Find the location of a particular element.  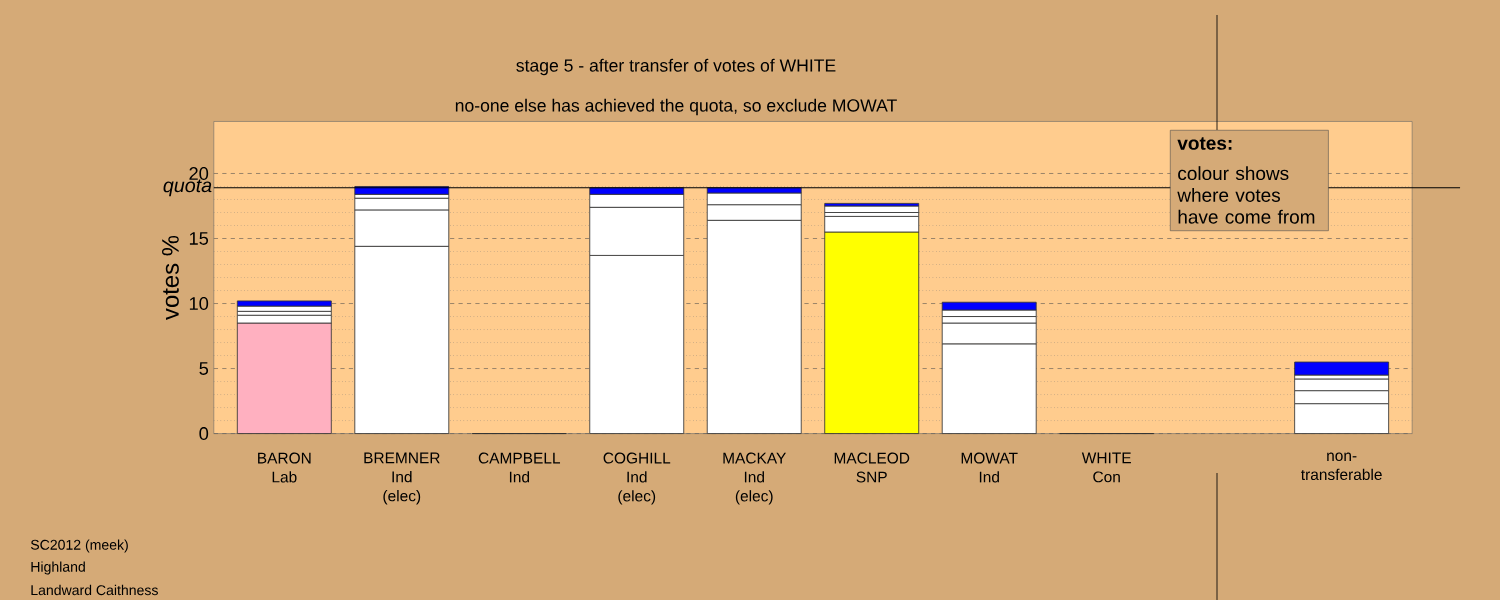

x-tick-label: MACLEOD SNP is located at coordinates (872, 467).